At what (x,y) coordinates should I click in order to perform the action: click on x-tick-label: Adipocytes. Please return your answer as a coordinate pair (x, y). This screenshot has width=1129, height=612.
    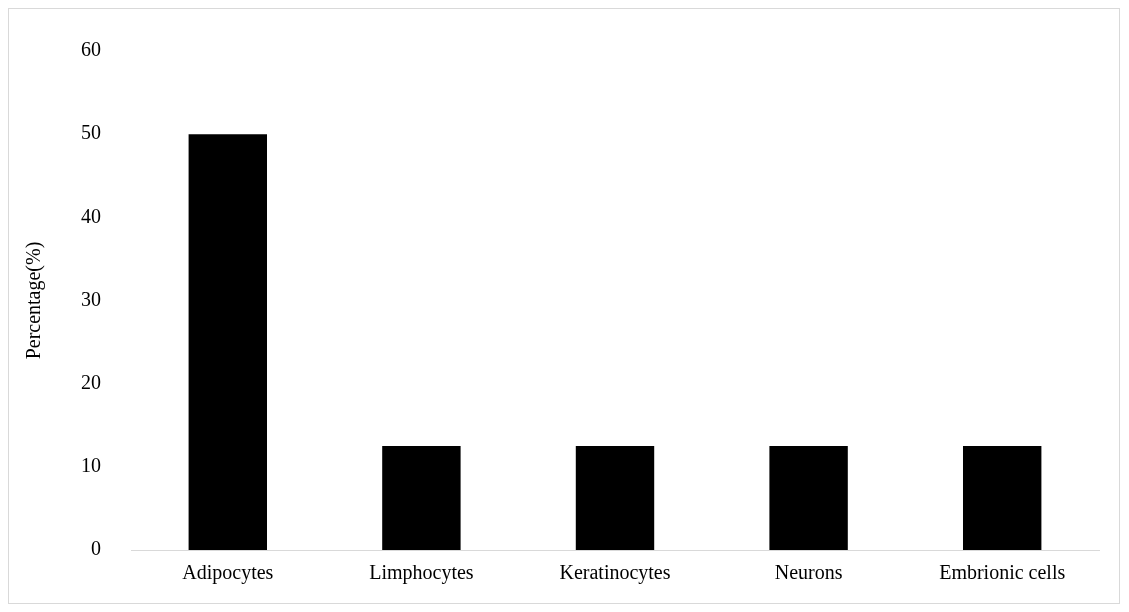
    Looking at the image, I should click on (228, 573).